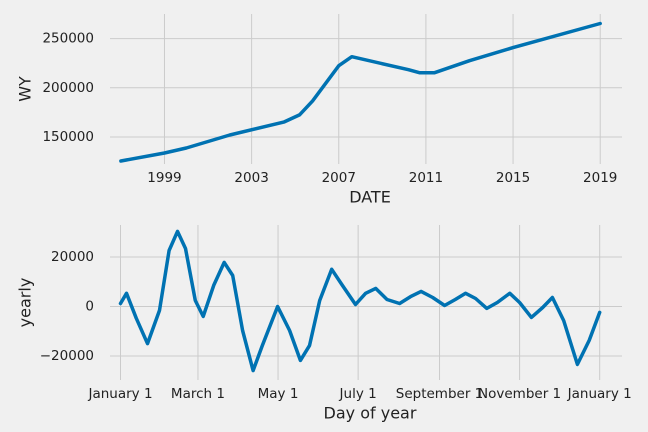 The height and width of the screenshot is (432, 648). What do you see at coordinates (198, 394) in the screenshot?
I see `x-tick-label: March 1` at bounding box center [198, 394].